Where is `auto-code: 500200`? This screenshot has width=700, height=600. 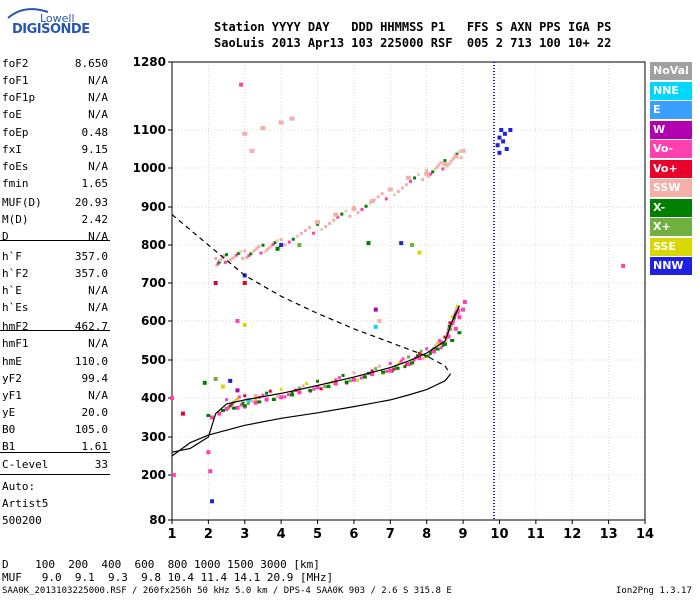 auto-code: 500200 is located at coordinates (22, 520).